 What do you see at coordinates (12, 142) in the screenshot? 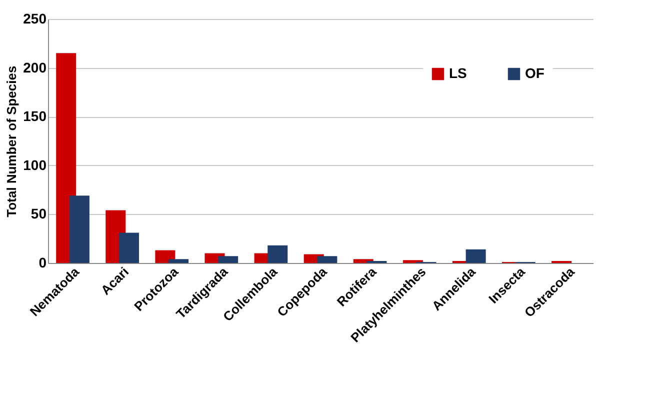
I see `y-axis-title: Total Number of Species` at bounding box center [12, 142].